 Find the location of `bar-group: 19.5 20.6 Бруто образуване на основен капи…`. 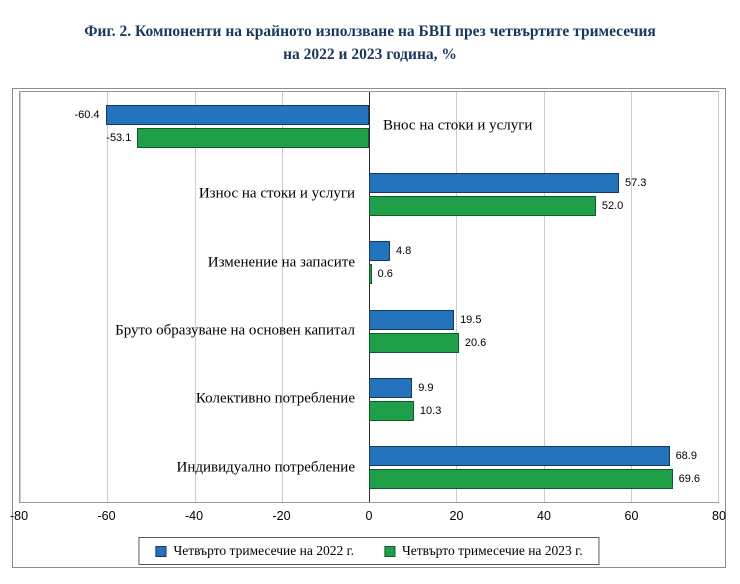

bar-group: 19.5 20.6 Бруто образуване на основен капи… is located at coordinates (369, 331).